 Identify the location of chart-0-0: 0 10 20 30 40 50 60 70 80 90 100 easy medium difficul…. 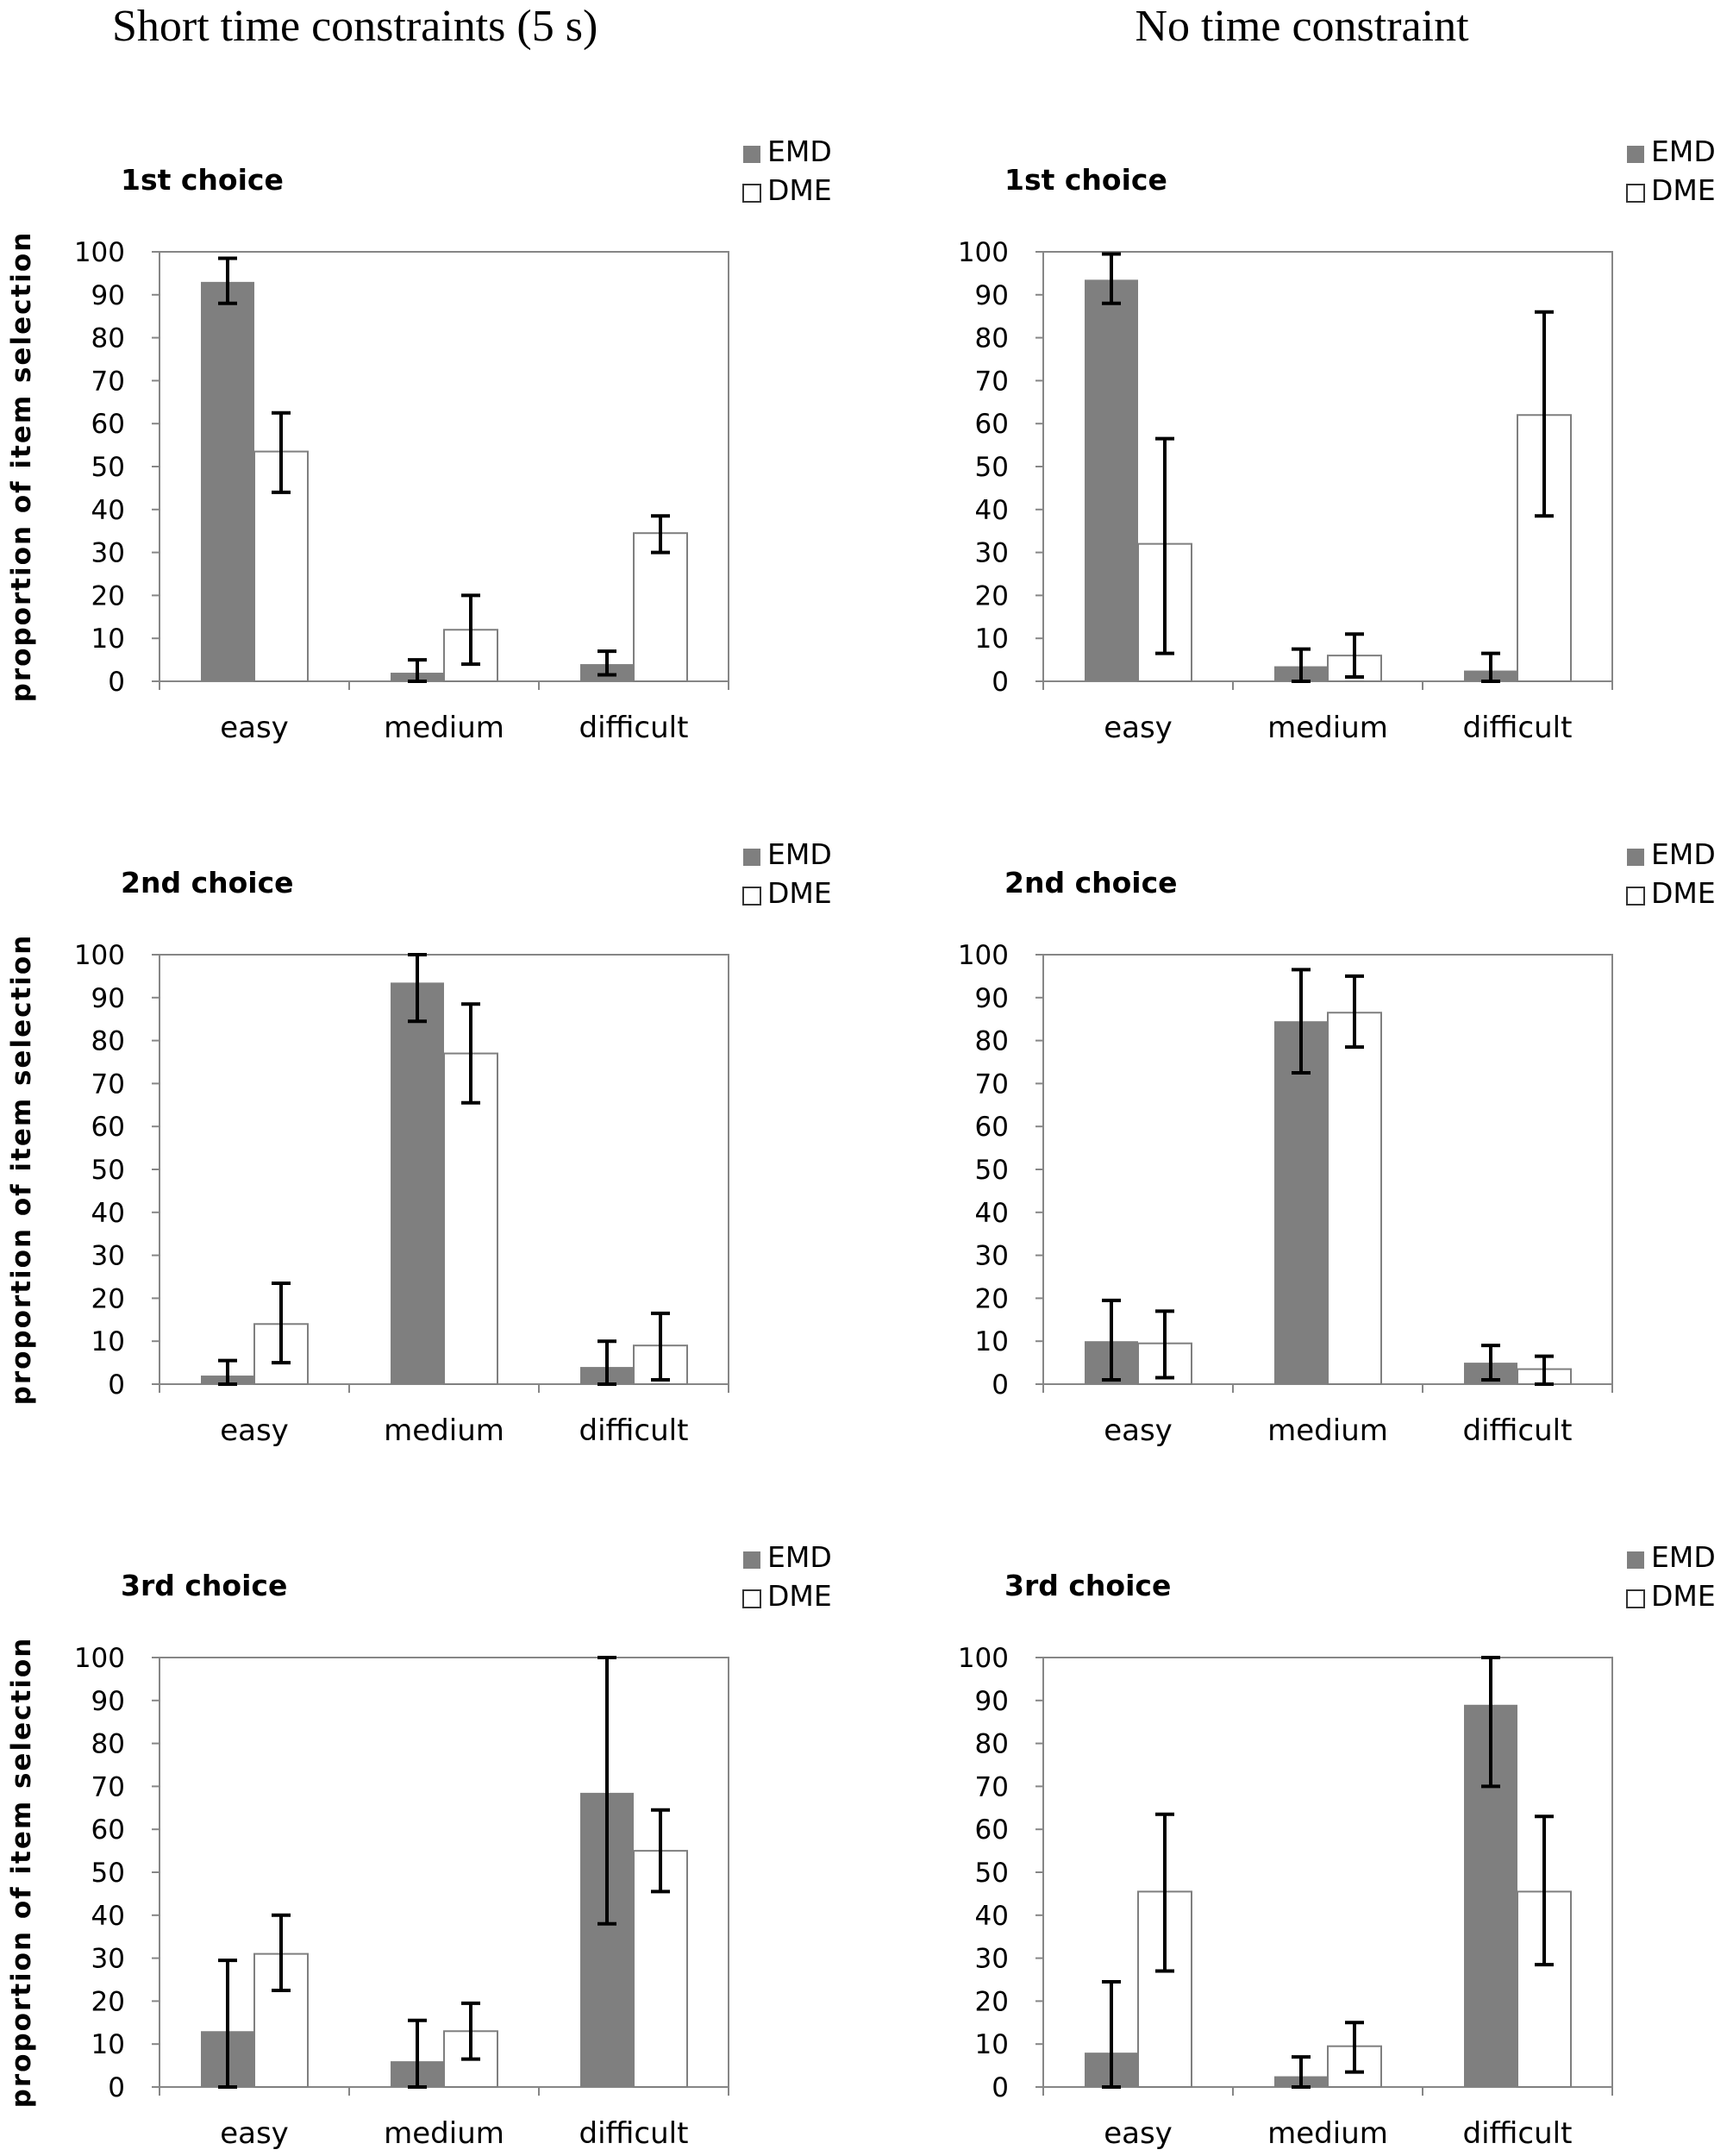
(419, 440).